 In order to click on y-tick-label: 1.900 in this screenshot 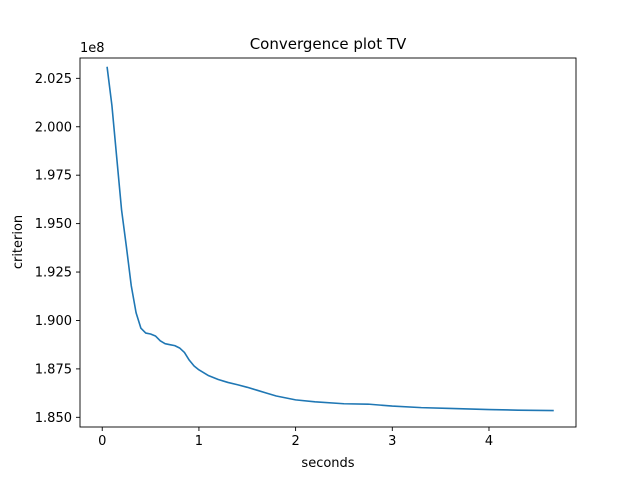, I will do `click(53, 321)`.